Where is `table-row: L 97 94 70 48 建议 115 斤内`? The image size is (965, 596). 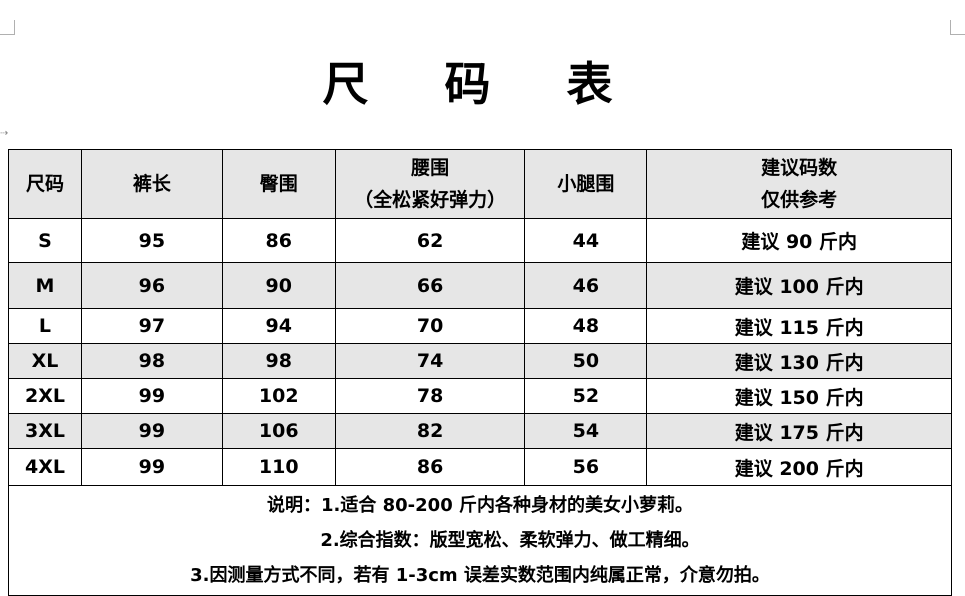
table-row: L 97 94 70 48 建议 115 斤内 is located at coordinates (480, 326).